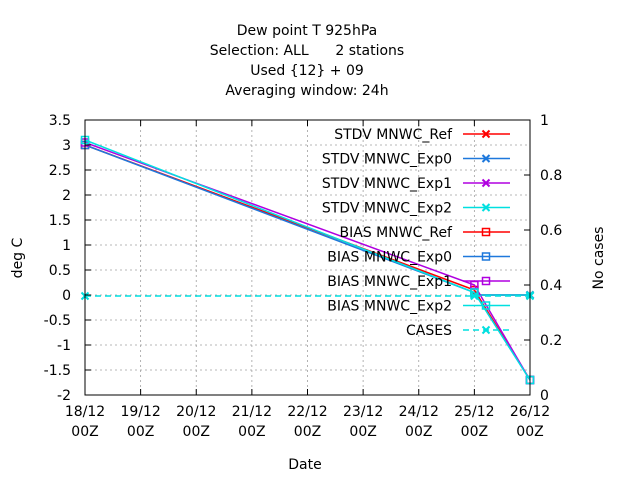  What do you see at coordinates (307, 71) in the screenshot?
I see `title-line-3: Used {12} + 09` at bounding box center [307, 71].